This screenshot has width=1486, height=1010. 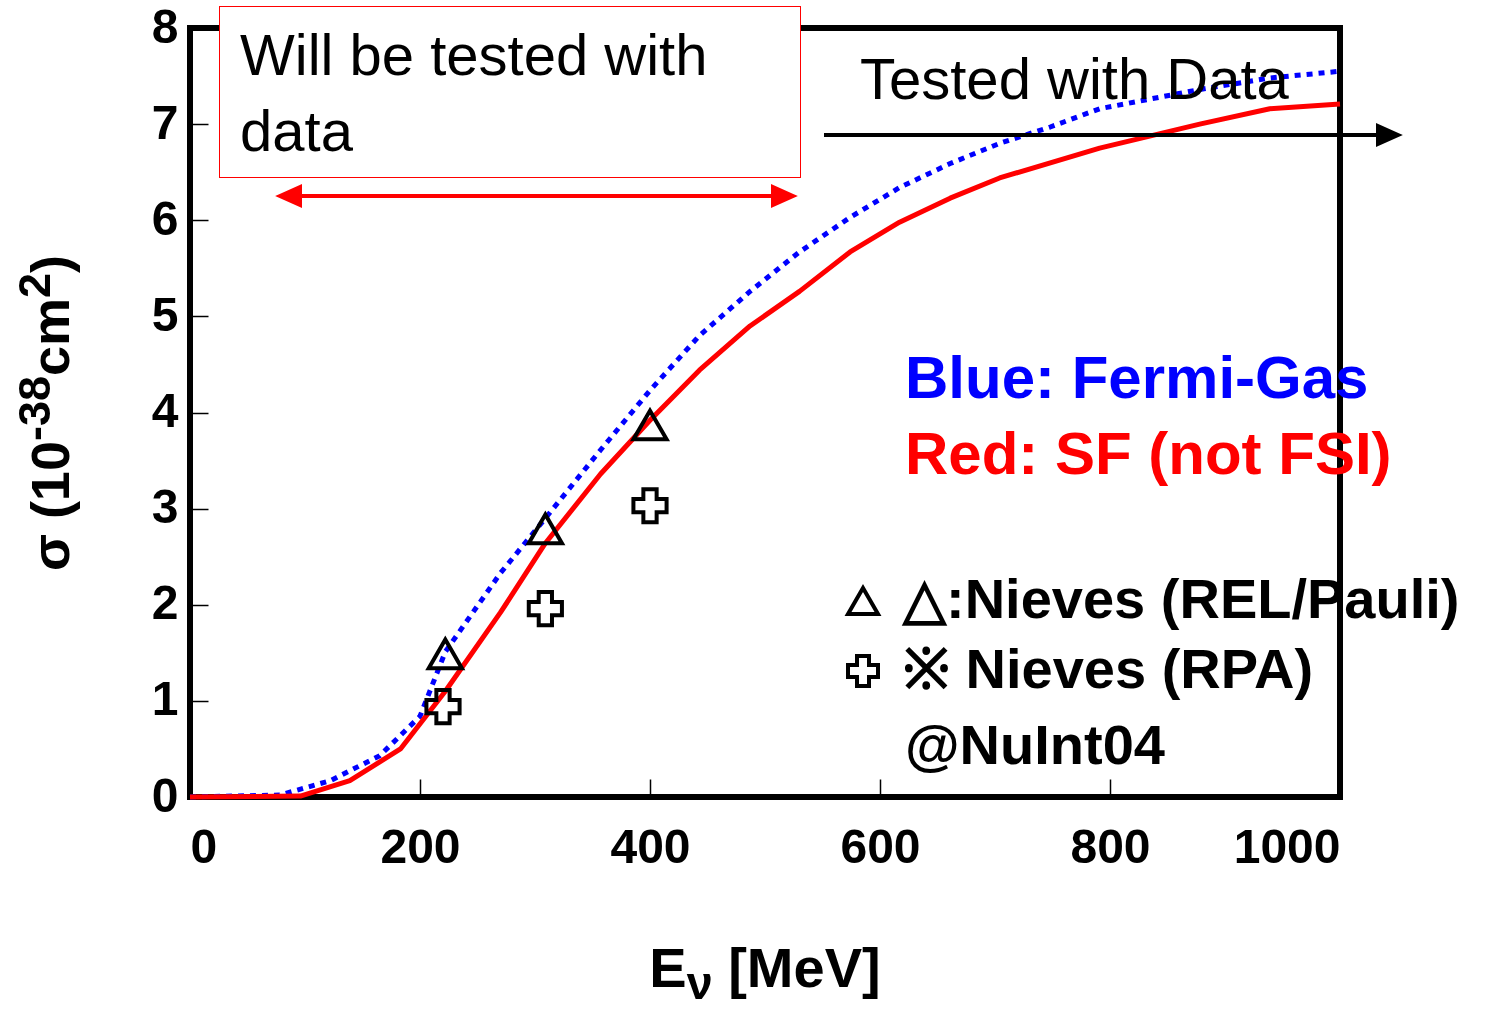 What do you see at coordinates (165, 218) in the screenshot?
I see `y-tick-label: 6` at bounding box center [165, 218].